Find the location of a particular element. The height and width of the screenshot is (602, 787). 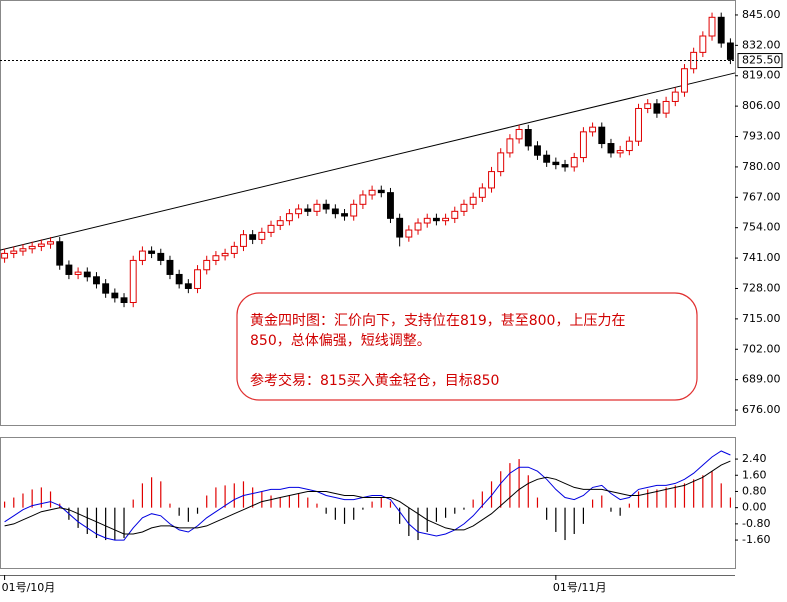

y-tick-label: 715.00 is located at coordinates (761, 318).